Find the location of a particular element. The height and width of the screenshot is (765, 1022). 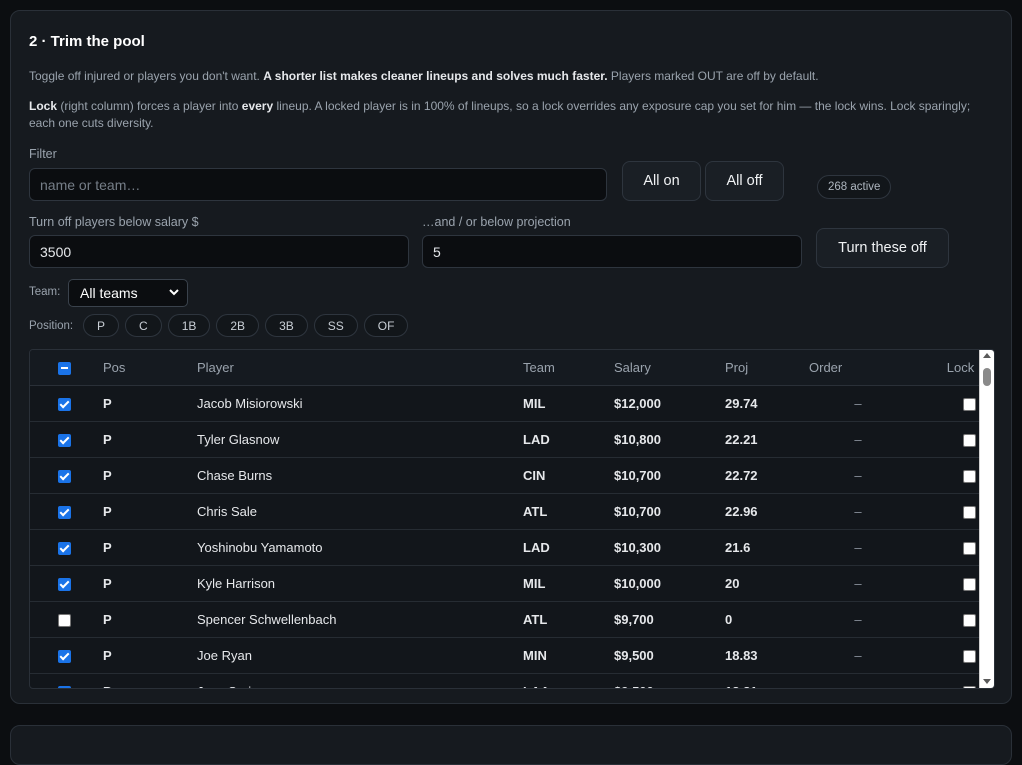

position-pill-3b: 3B is located at coordinates (286, 325).